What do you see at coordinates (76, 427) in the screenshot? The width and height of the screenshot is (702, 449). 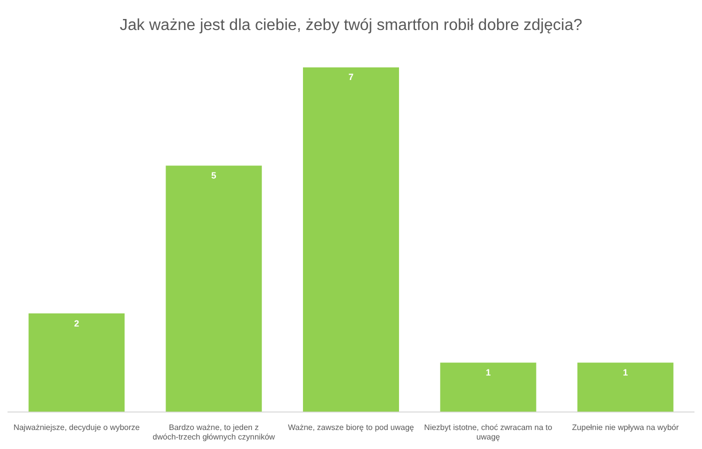 I see `x-tick-label: Najważniejsze, decyduje o wyborze` at bounding box center [76, 427].